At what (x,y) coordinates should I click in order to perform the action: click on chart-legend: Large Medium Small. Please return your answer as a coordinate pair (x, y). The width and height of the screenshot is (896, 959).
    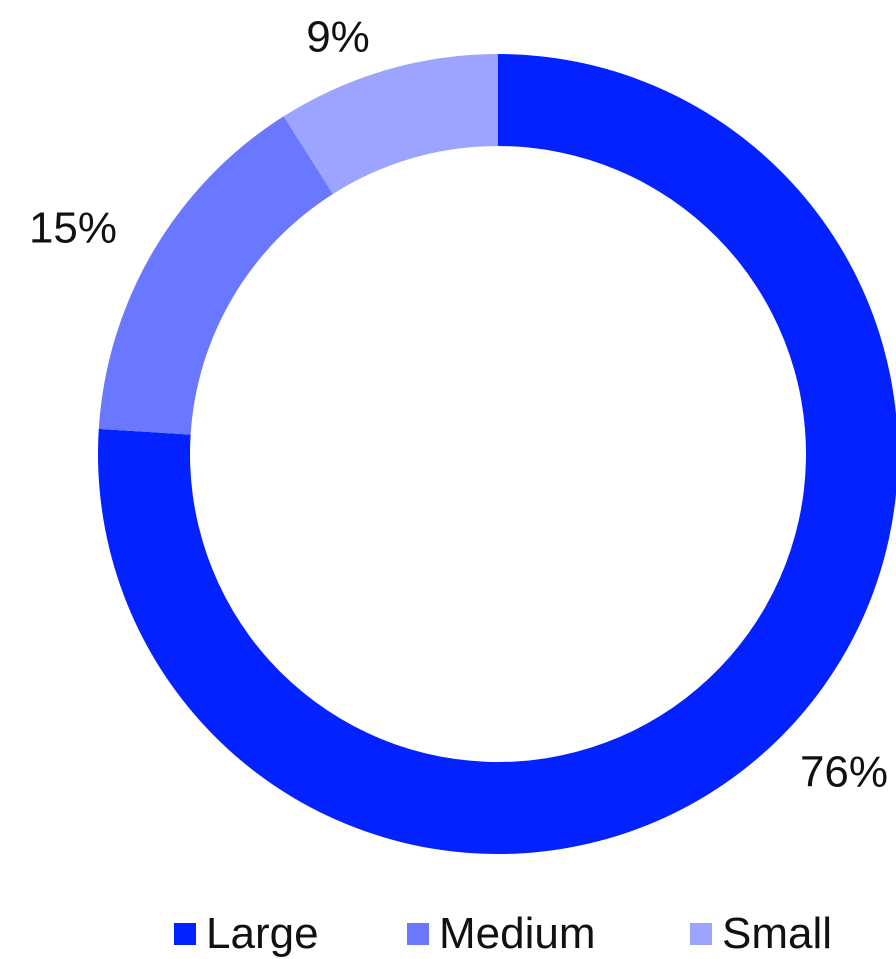
    Looking at the image, I should click on (448, 933).